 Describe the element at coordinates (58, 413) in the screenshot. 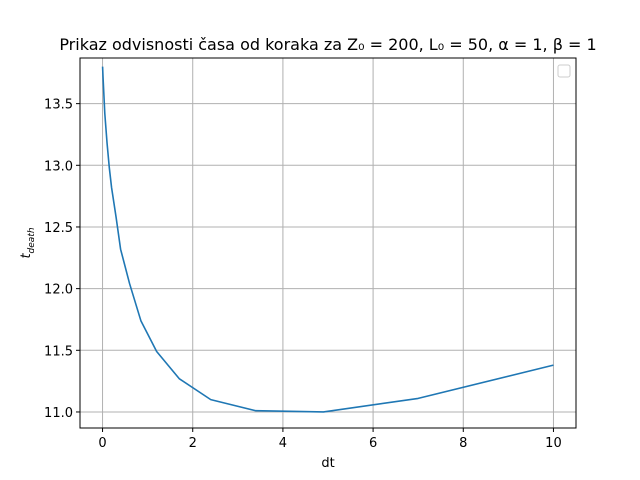

I see `y-tick-label: 11.0` at that location.